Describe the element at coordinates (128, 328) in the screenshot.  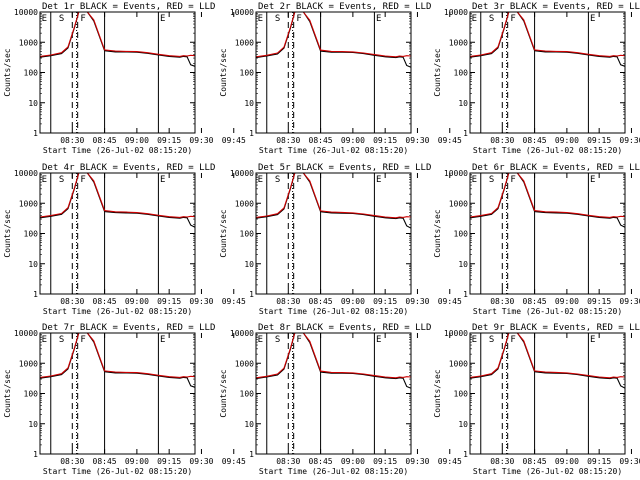
I see `chart-title: Det 7r BLACK = Events, RED = LLD` at that location.